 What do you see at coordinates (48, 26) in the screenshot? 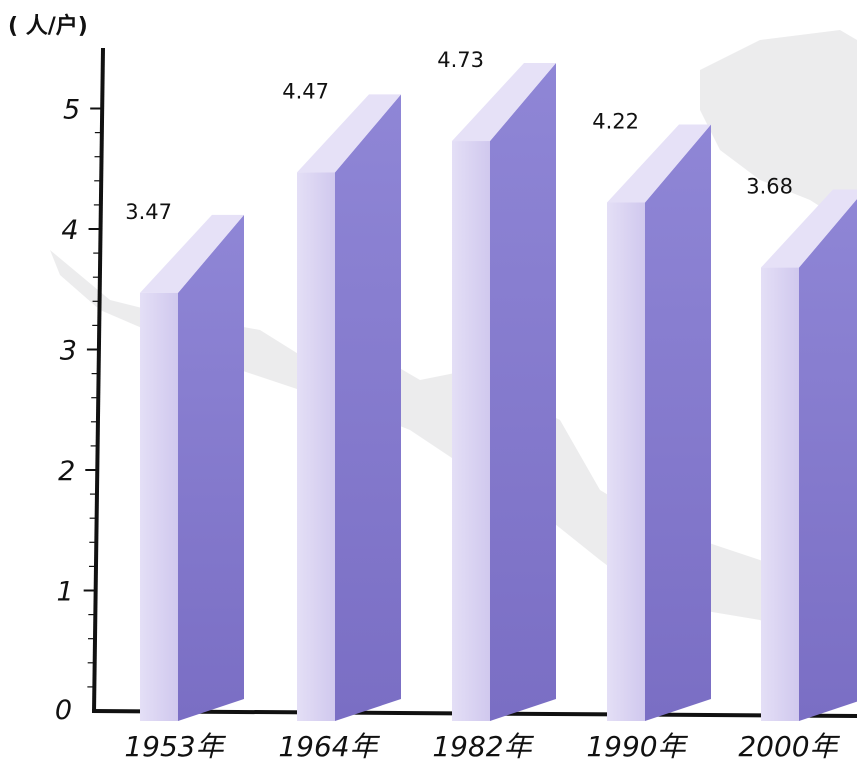
I see `y-unit-label: ( 人/户)` at bounding box center [48, 26].